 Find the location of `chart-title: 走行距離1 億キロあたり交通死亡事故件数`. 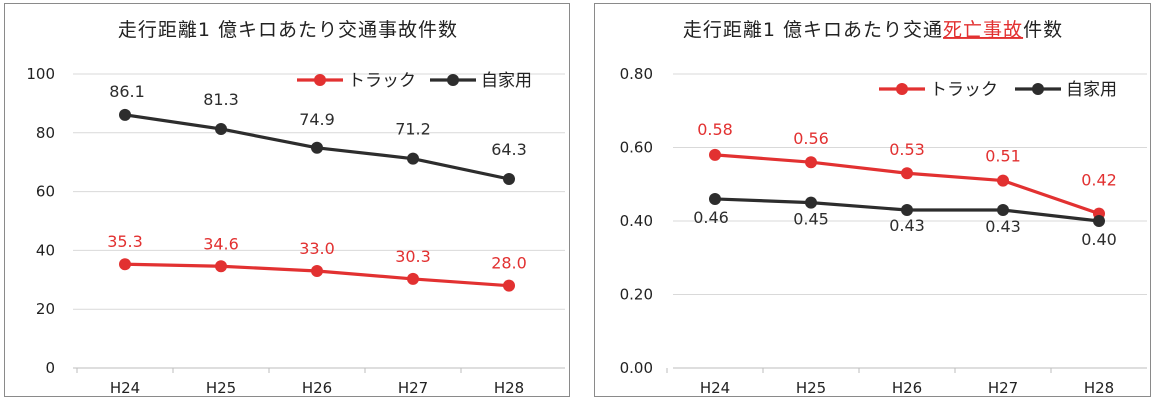

chart-title: 走行距離1 億キロあたり交通死亡事故件数 is located at coordinates (873, 30).